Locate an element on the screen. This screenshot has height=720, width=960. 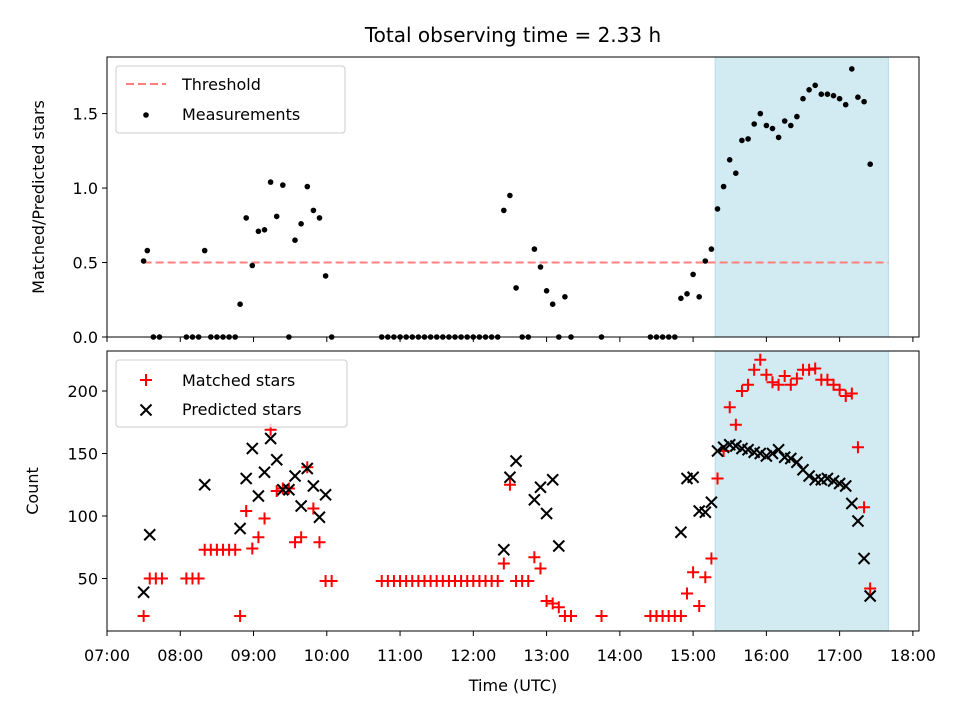
x-tick-label: 15:00 is located at coordinates (693, 655).